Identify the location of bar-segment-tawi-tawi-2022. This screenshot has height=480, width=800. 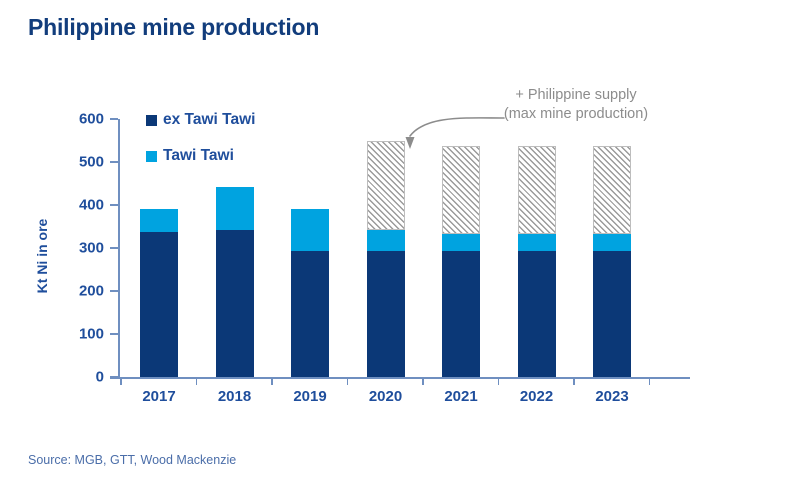
(536, 243).